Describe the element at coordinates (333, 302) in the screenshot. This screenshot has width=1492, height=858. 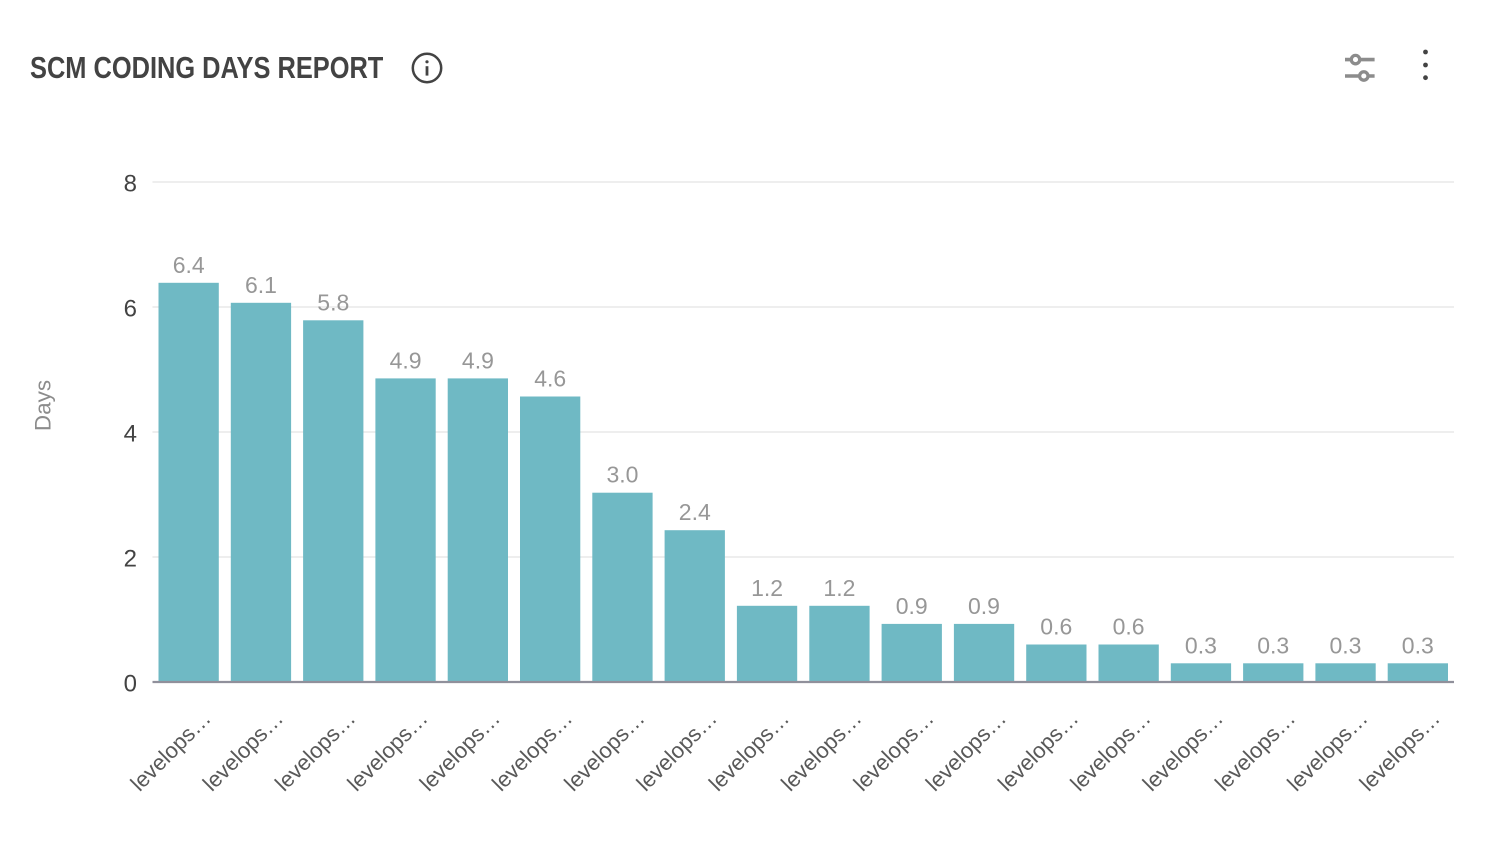
I see `svg-text: 5.8` at that location.